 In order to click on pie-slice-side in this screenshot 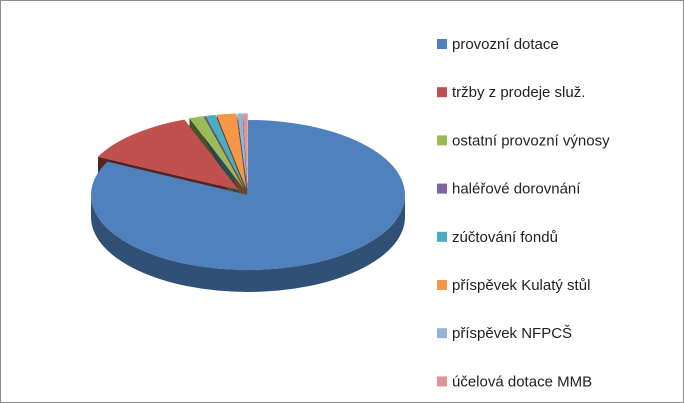, I will do `click(248, 243)`.